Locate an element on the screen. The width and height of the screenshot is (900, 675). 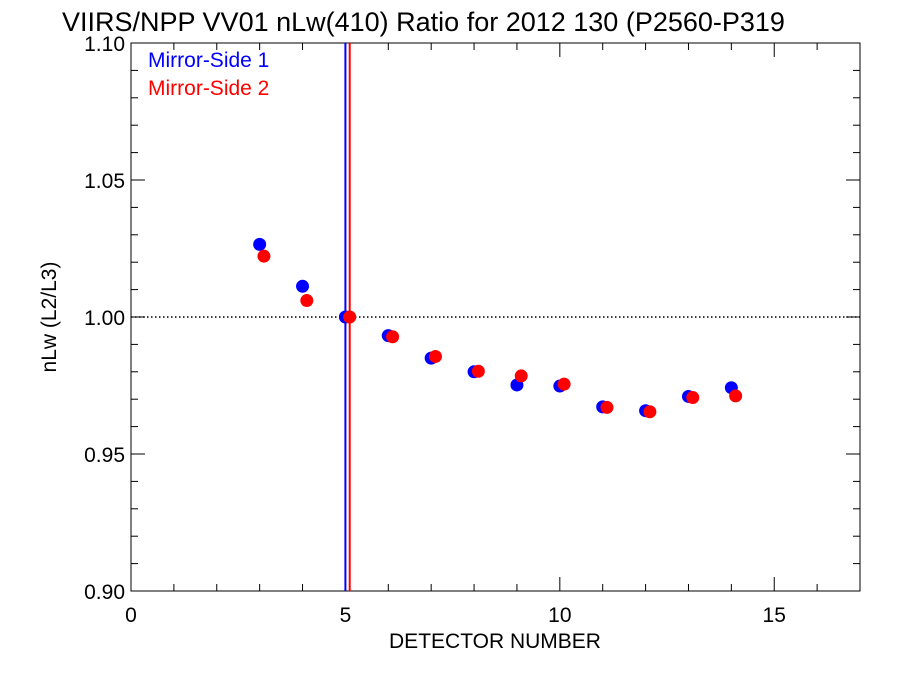
legend: Mirror-Side 1 Mirror-Side 2 is located at coordinates (208, 74).